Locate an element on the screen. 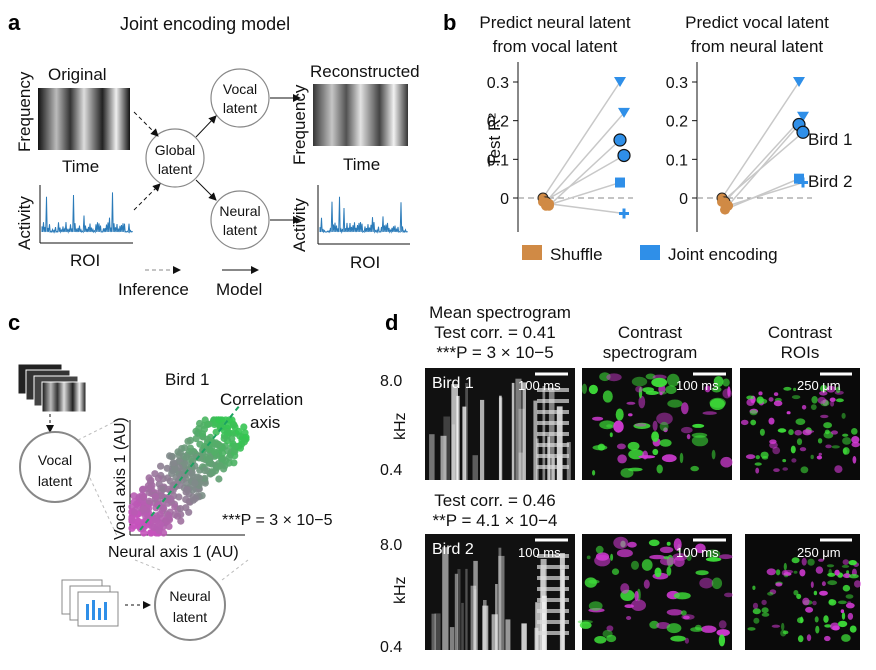 This screenshot has width=876, height=670. left-chart-shuffle-point is located at coordinates (549, 203).